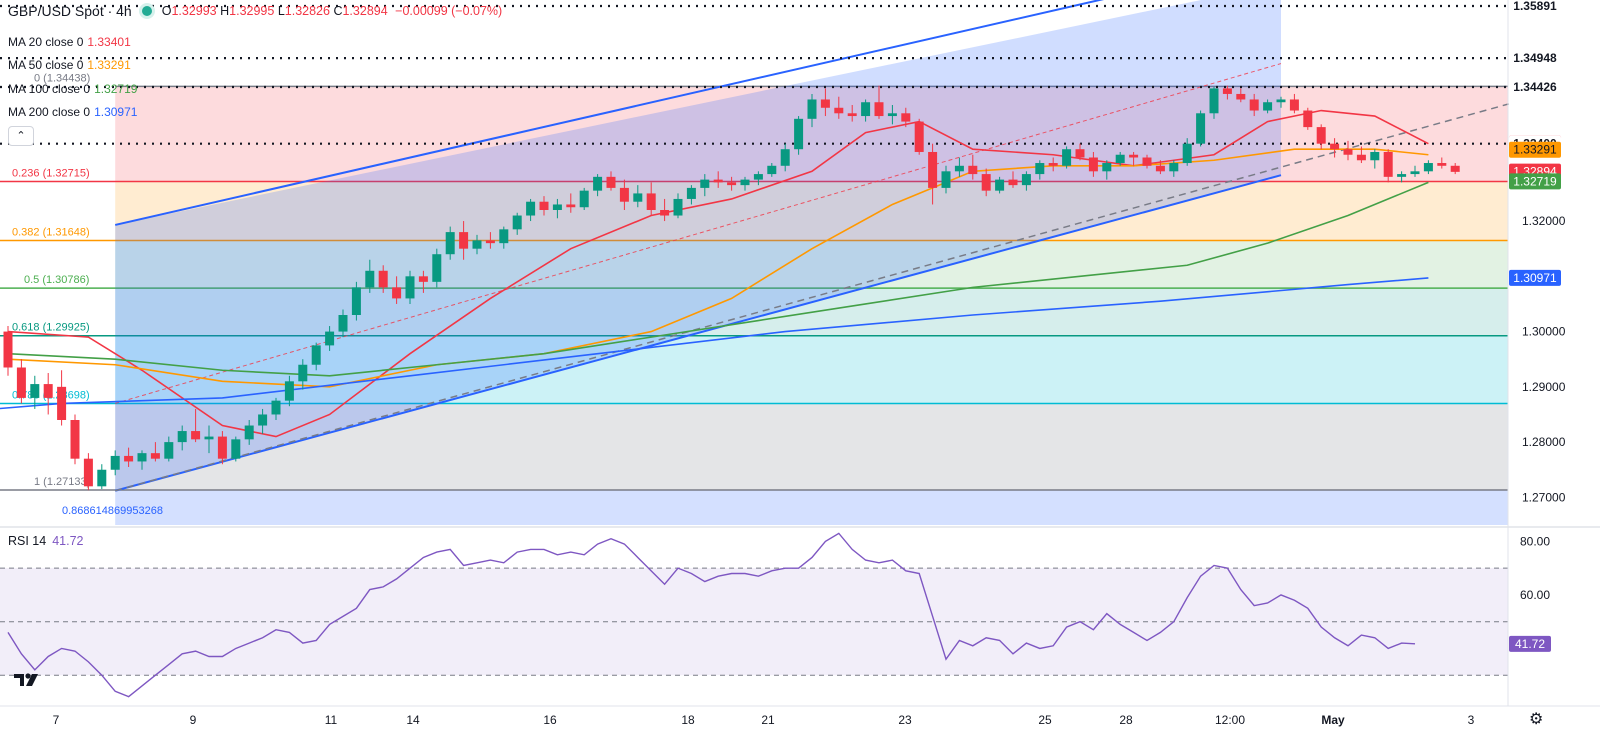  Describe the element at coordinates (768, 720) in the screenshot. I see `time-tick-label: 21` at that location.